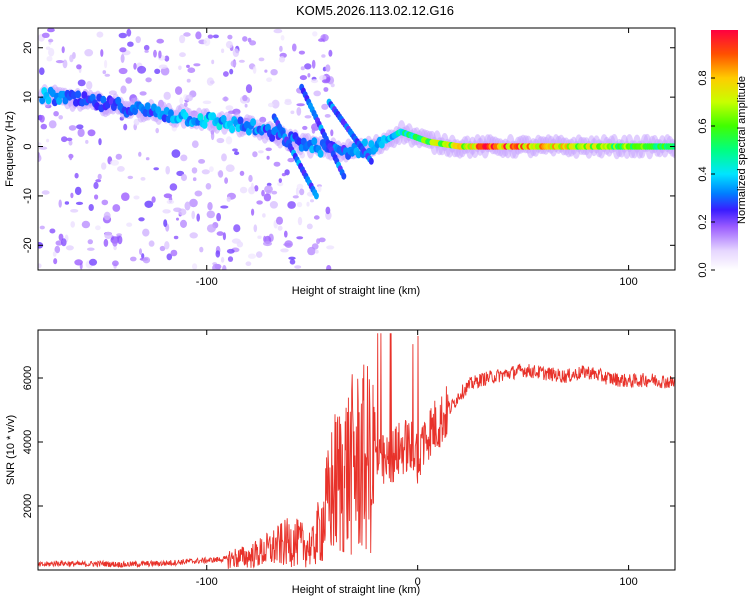  Describe the element at coordinates (703, 173) in the screenshot. I see `colorbar-tick-label: 0.4` at that location.